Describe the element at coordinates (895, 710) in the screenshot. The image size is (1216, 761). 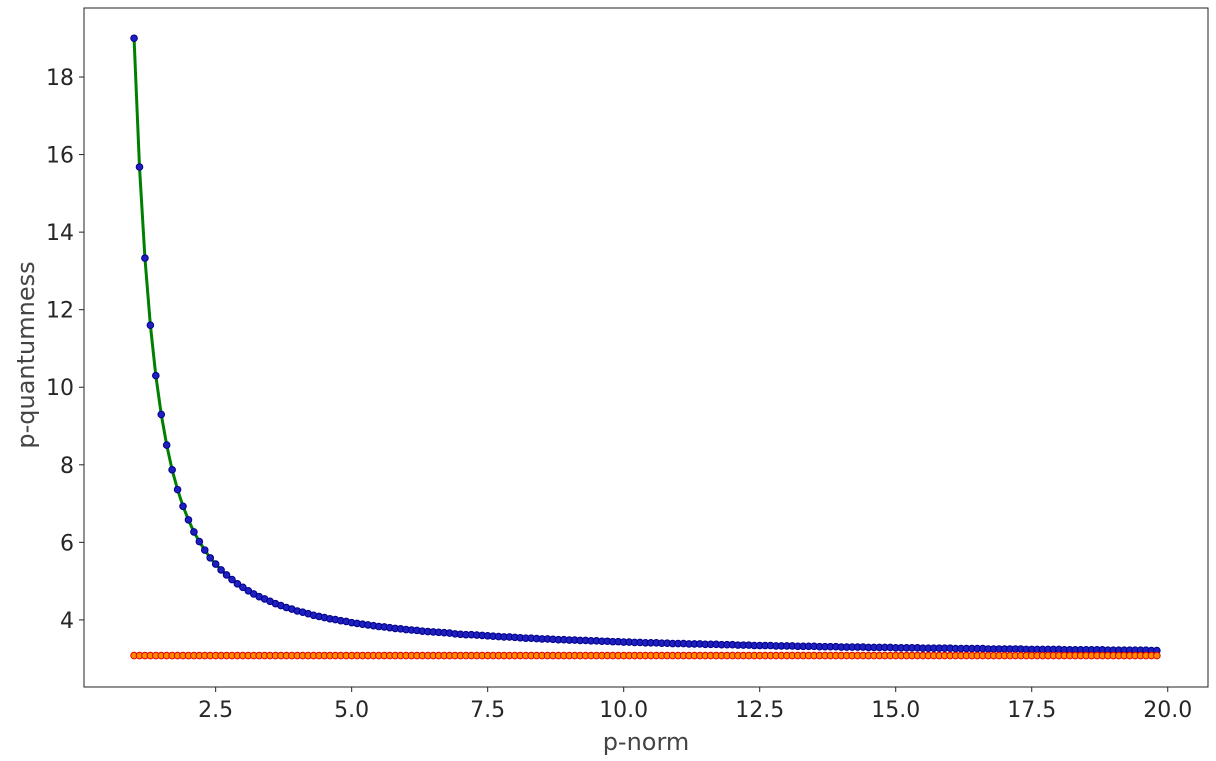
I see `x-tick-label: 15.0` at that location.